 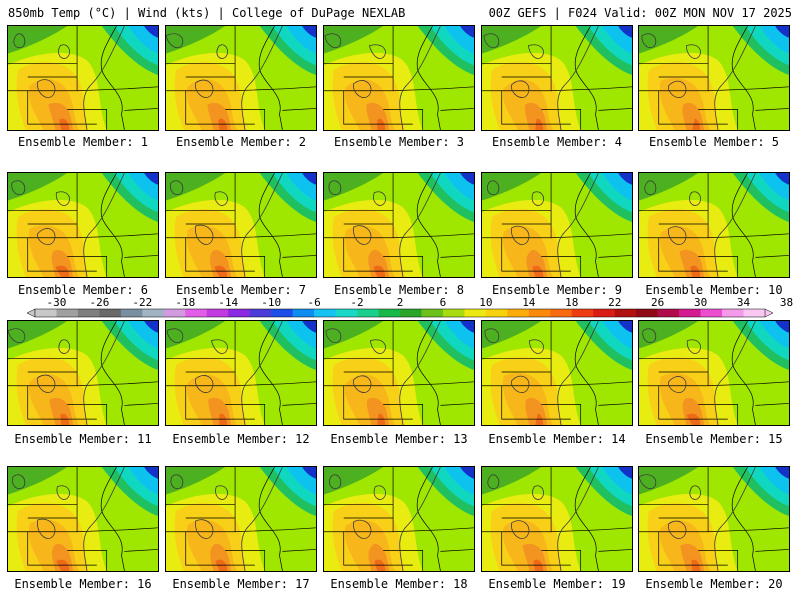 What do you see at coordinates (657, 302) in the screenshot?
I see `colorbar-tick-label: 26` at bounding box center [657, 302].